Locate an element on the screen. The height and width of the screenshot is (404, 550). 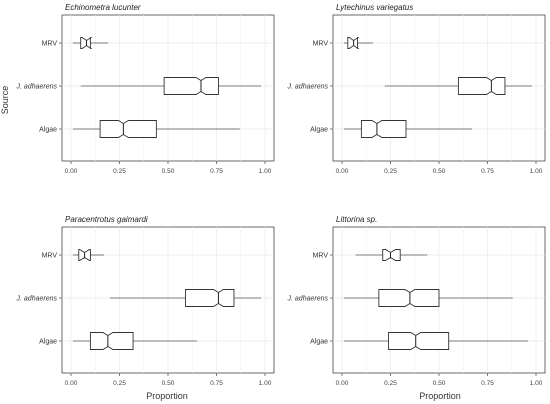
panel-title: Littorina sp. is located at coordinates (356, 219).